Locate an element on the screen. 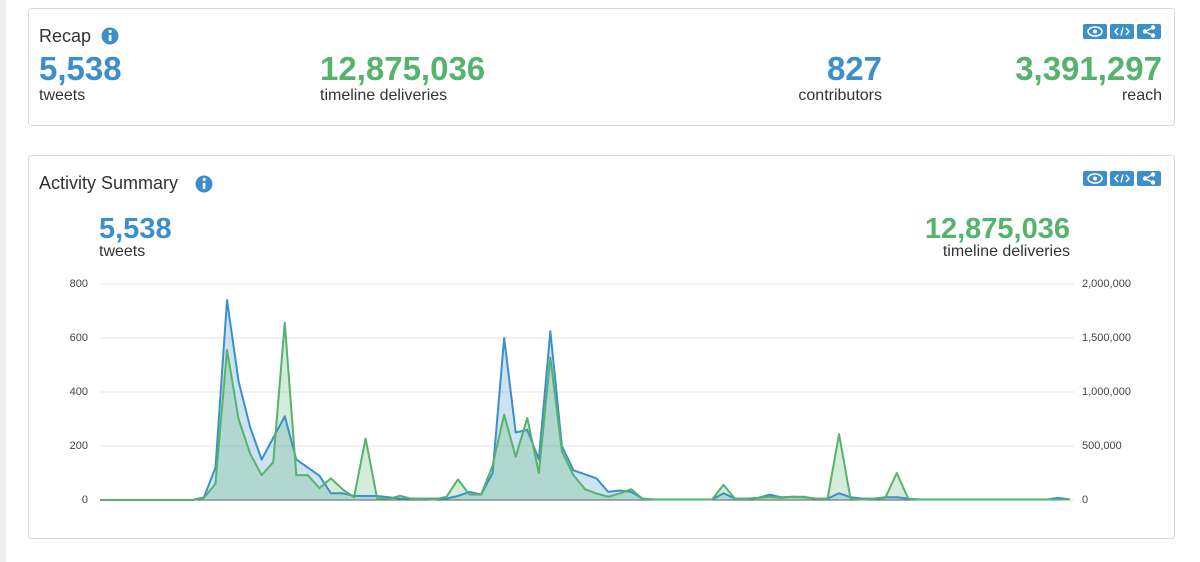 This screenshot has width=1200, height=562. y2-tick-label: 500,000 is located at coordinates (1102, 446).